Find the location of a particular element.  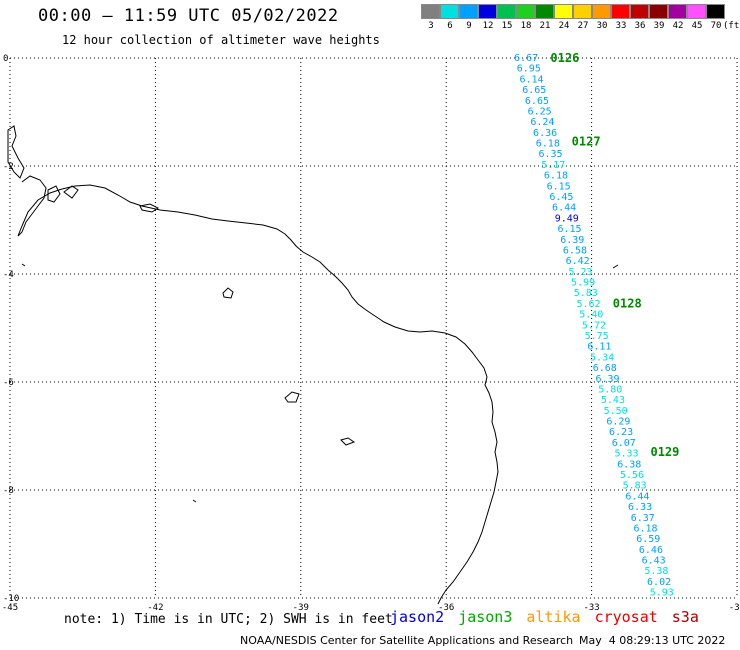

satellite-jason2: jason2 is located at coordinates (417, 617).